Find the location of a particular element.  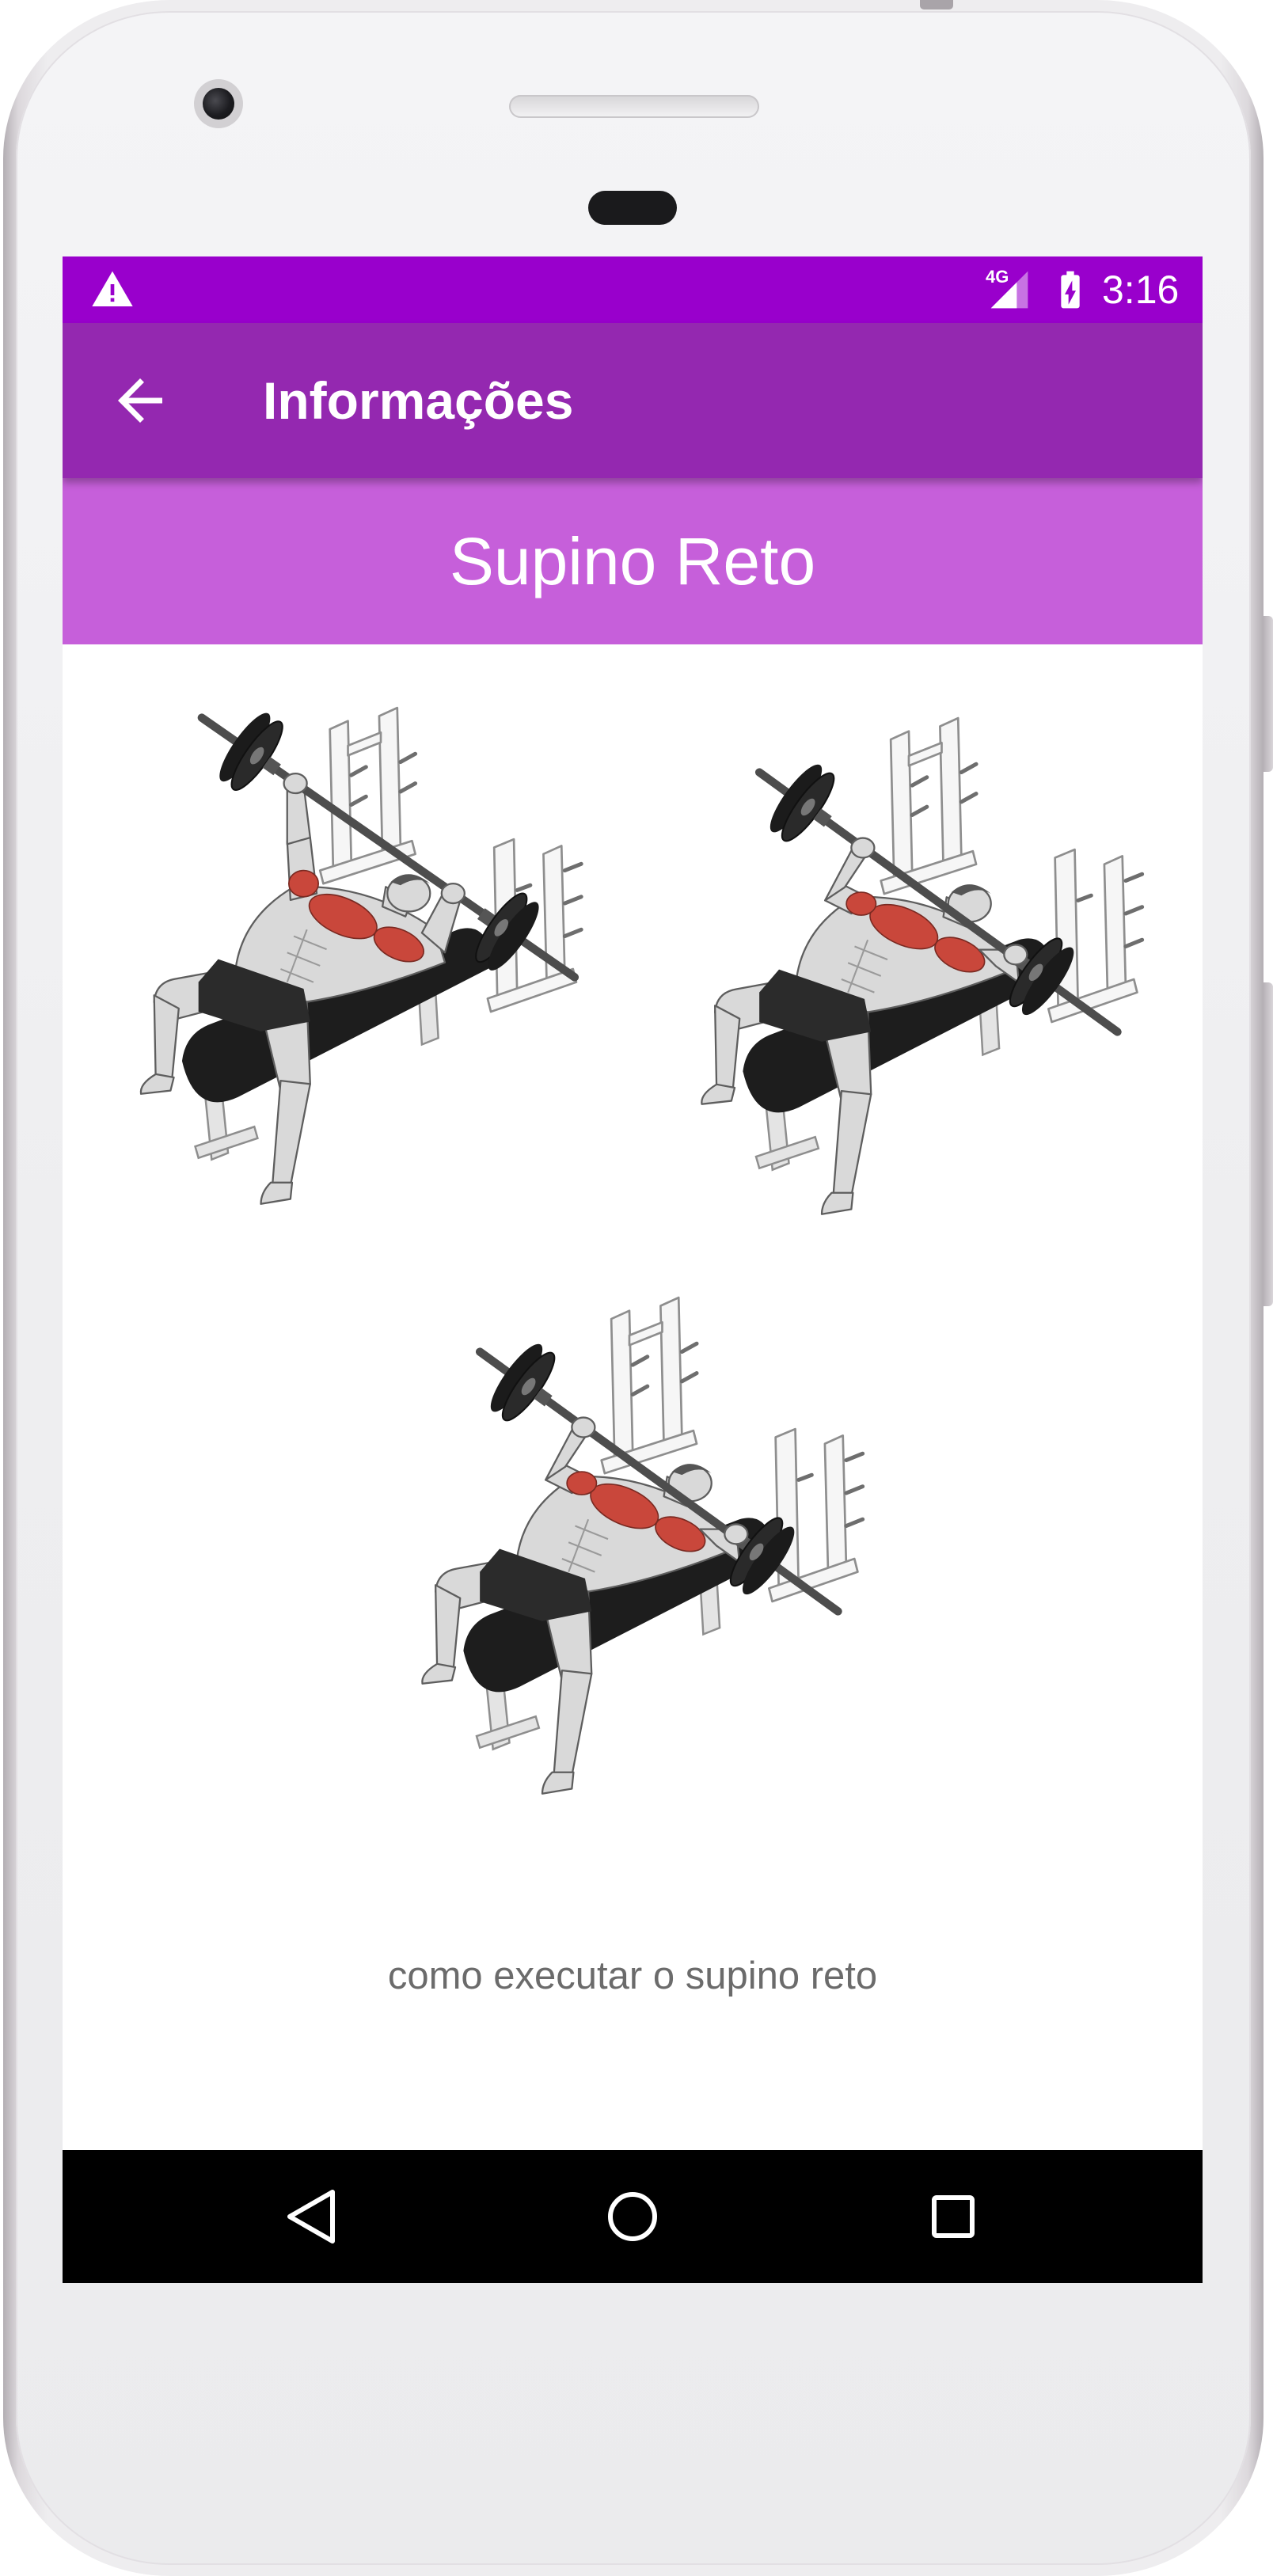

power-button is located at coordinates (1268, 694).